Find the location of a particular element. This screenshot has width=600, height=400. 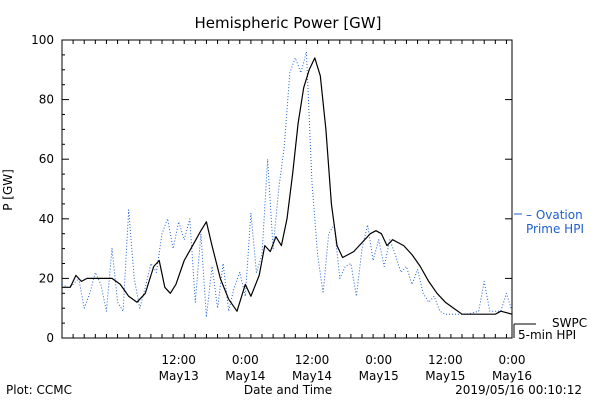

legend-ovation-line2: Prime HPI is located at coordinates (555, 229).